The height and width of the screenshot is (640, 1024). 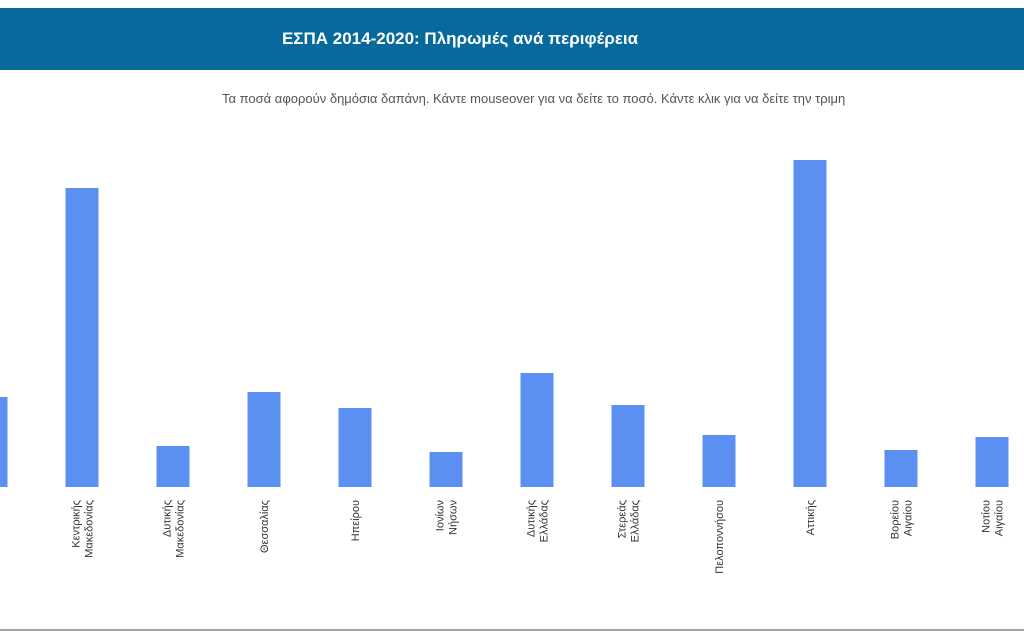 I want to click on header-band, so click(x=512, y=39).